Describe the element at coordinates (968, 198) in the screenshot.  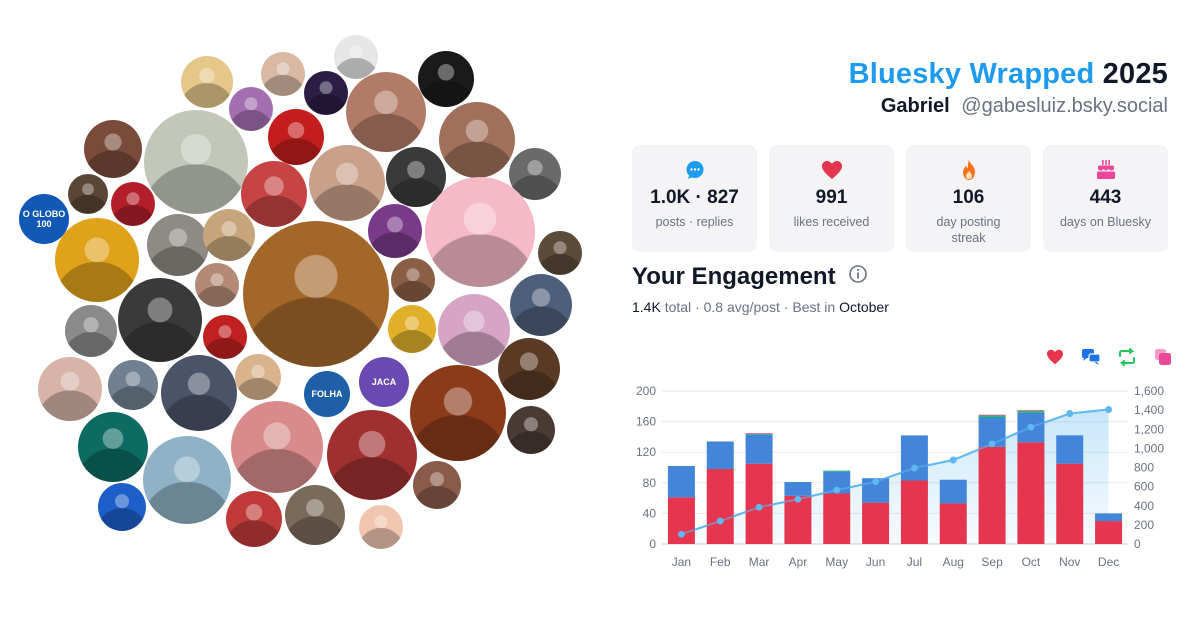
I see `stat-card-streak: 106 day posting streak` at that location.